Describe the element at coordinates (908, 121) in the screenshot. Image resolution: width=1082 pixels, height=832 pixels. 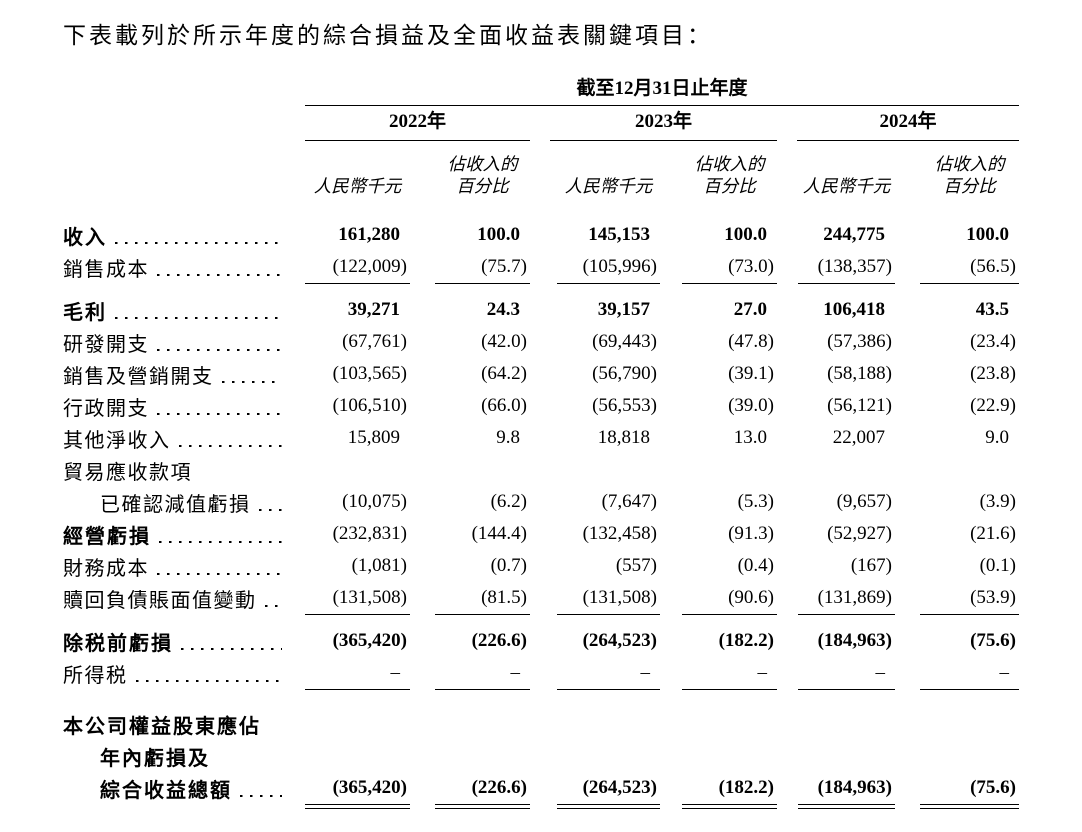
I see `year-label: 2024年` at that location.